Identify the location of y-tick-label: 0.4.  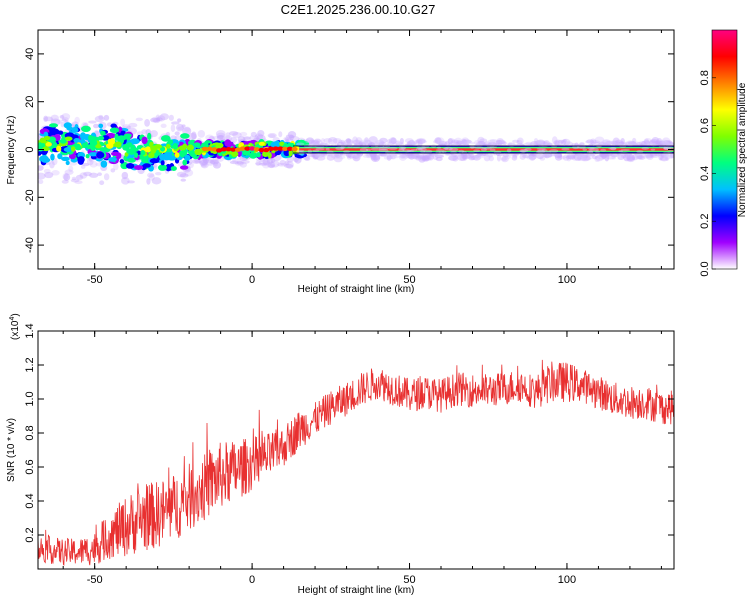
(30, 500).